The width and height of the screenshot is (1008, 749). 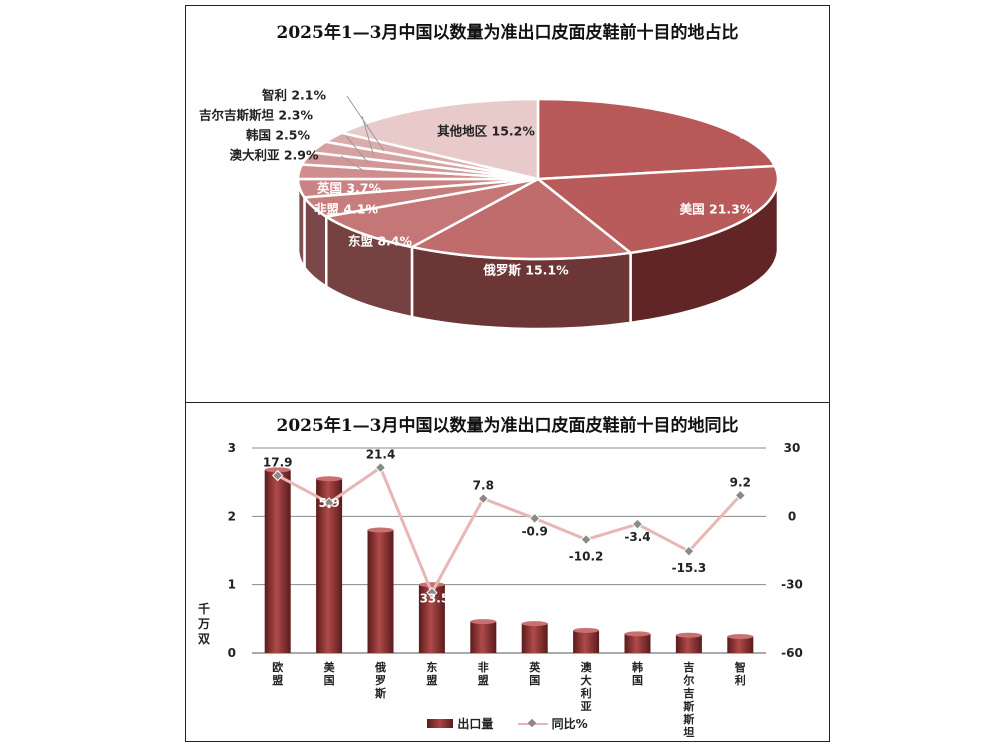 I want to click on y-axis-tick-label: 0, so click(x=232, y=653).